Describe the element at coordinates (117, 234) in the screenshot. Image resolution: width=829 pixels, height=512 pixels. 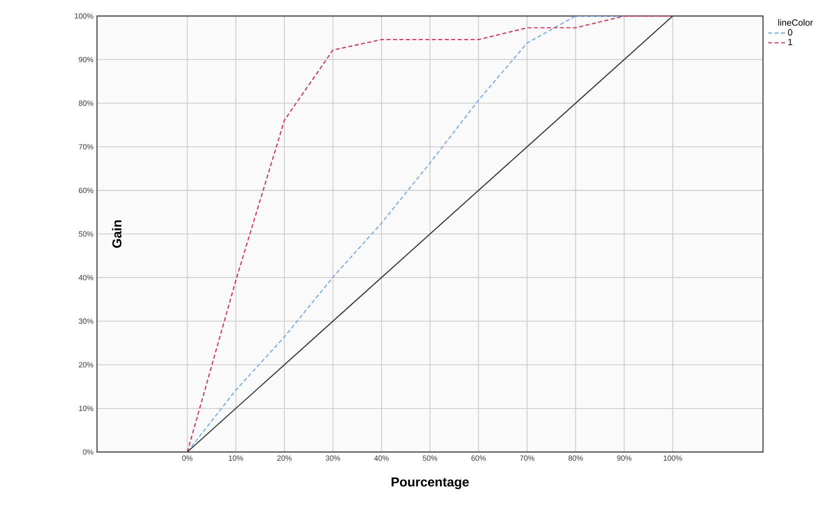
I see `y-axis-title: Gain` at that location.